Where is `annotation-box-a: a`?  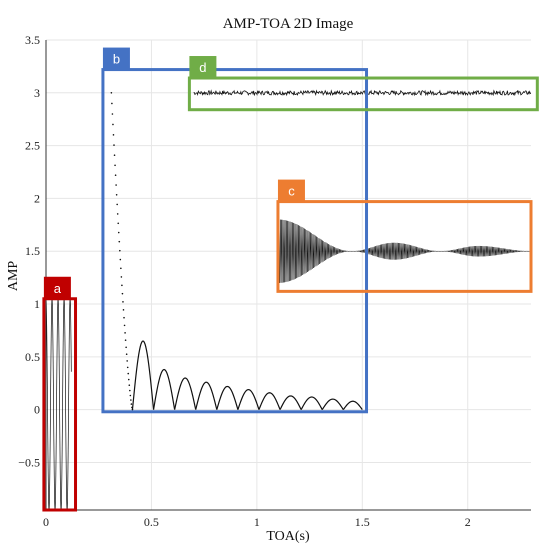 annotation-box-a: a is located at coordinates (60, 394).